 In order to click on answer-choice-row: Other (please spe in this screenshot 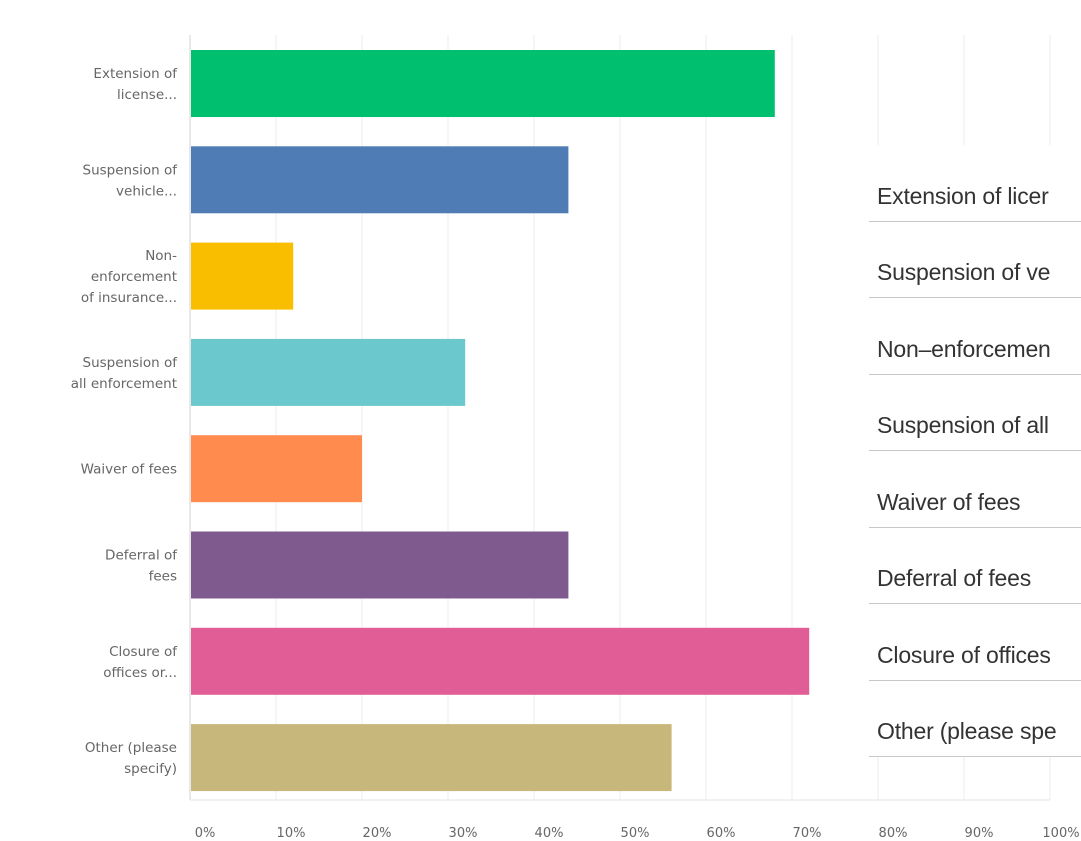, I will do `click(975, 719)`.